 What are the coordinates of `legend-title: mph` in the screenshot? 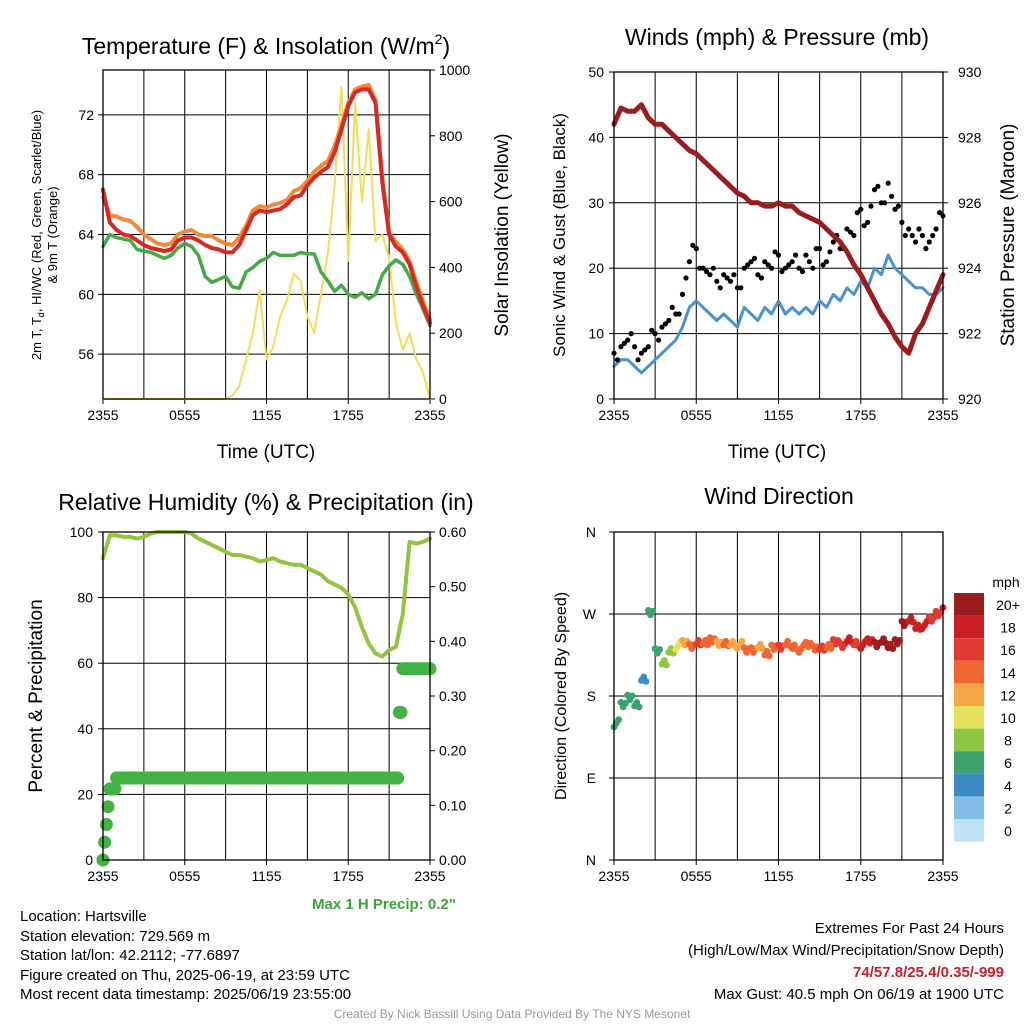 It's located at (1005, 582).